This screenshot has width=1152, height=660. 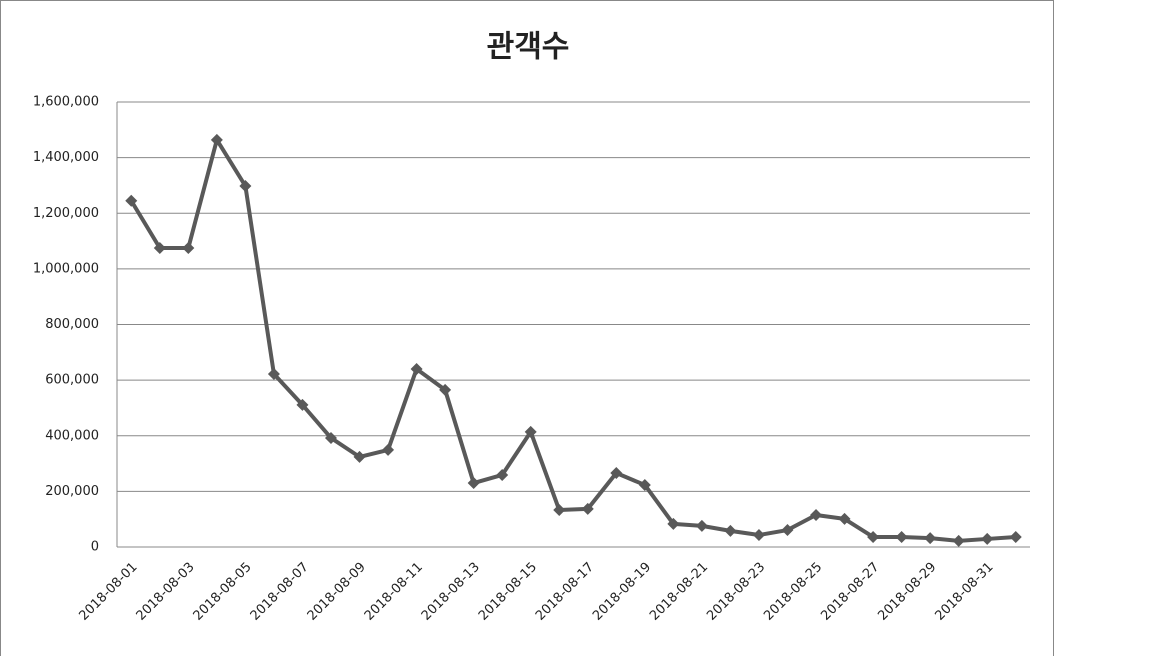 I want to click on y-tick-label: 1,200,000, so click(x=66, y=213).